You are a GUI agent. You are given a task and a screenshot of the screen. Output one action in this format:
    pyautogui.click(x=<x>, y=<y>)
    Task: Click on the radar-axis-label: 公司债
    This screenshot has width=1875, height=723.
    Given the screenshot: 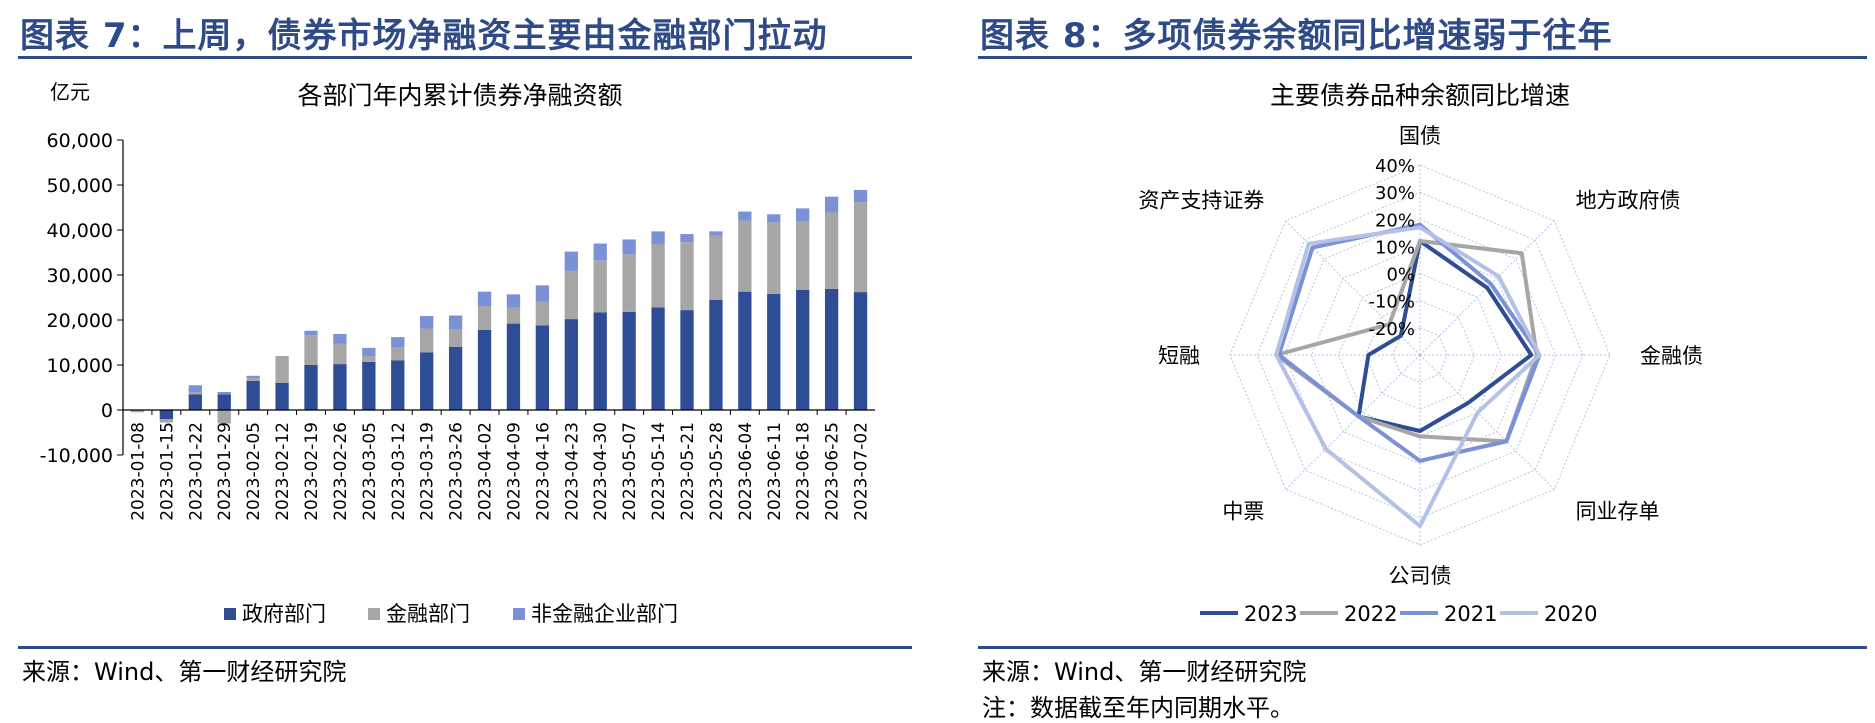 What is the action you would take?
    pyautogui.click(x=1420, y=576)
    